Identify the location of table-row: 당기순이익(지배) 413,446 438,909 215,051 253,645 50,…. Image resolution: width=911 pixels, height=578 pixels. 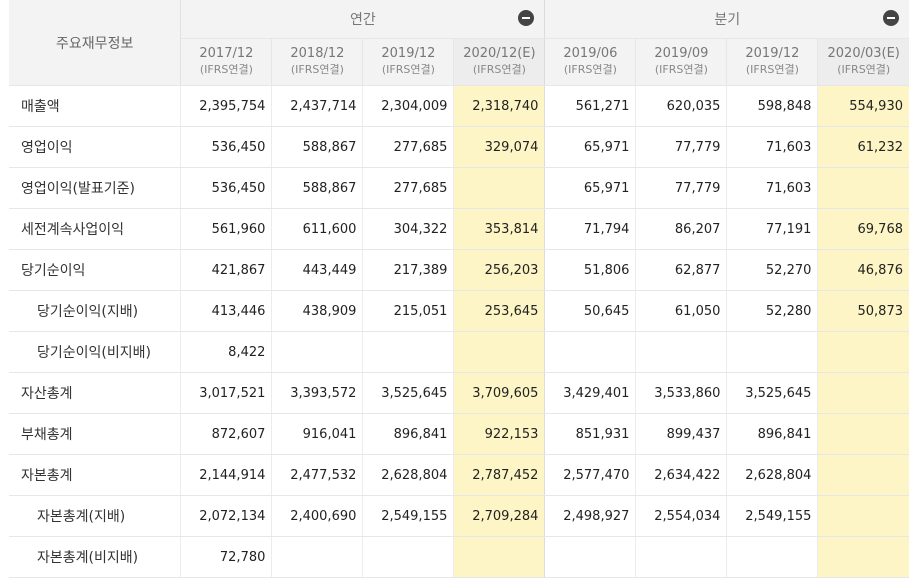
(459, 311).